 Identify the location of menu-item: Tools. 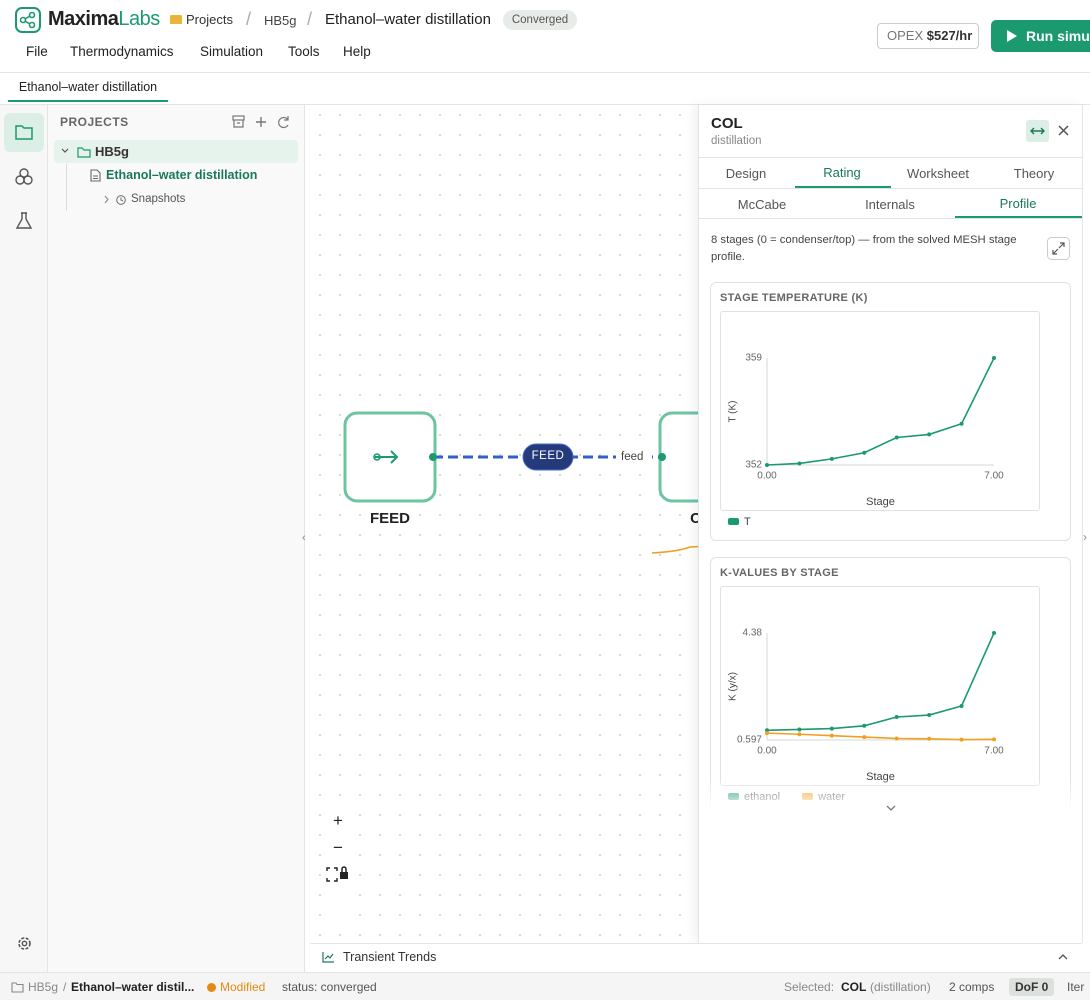
(304, 51).